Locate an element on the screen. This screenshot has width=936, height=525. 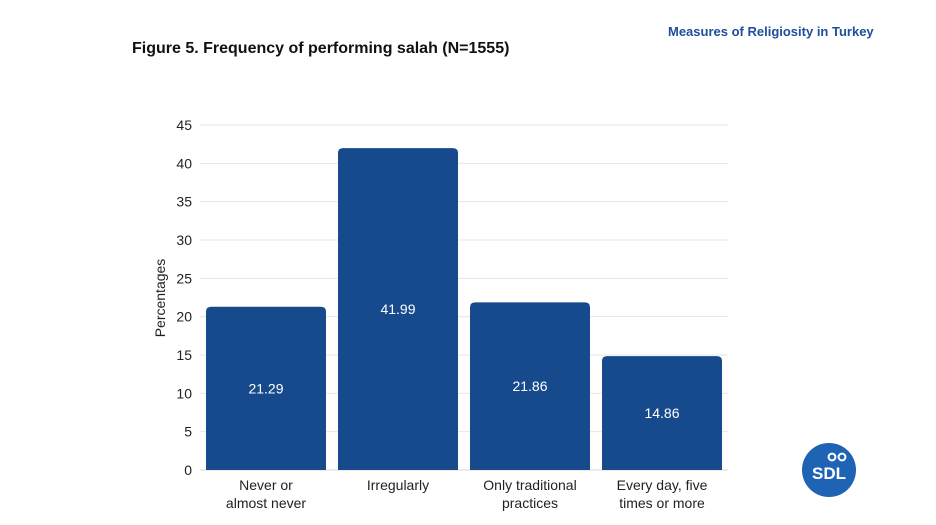
bar-value-label: 21.86 is located at coordinates (529, 386).